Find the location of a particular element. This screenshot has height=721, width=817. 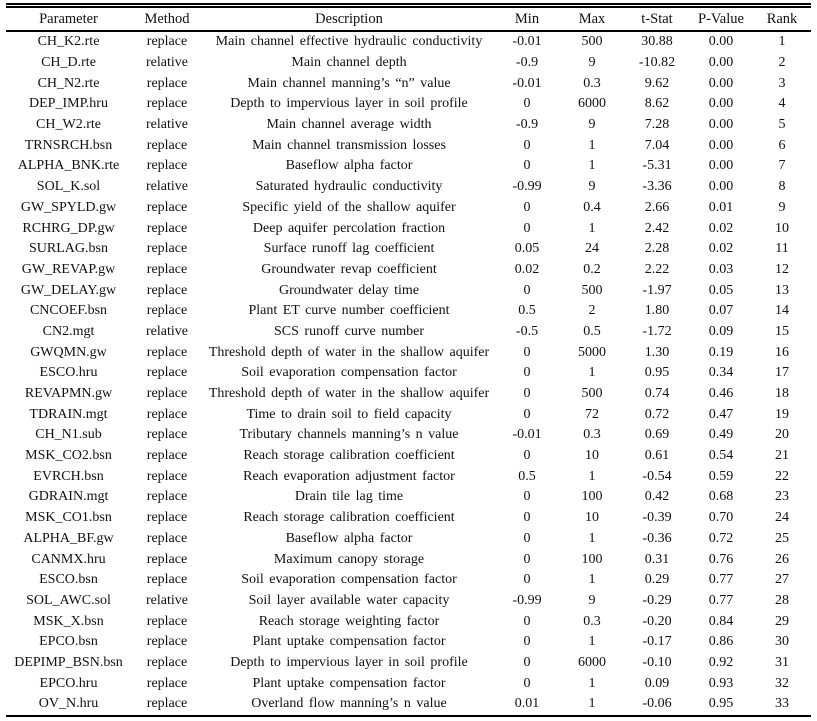

table-cell: 18 is located at coordinates (782, 394).